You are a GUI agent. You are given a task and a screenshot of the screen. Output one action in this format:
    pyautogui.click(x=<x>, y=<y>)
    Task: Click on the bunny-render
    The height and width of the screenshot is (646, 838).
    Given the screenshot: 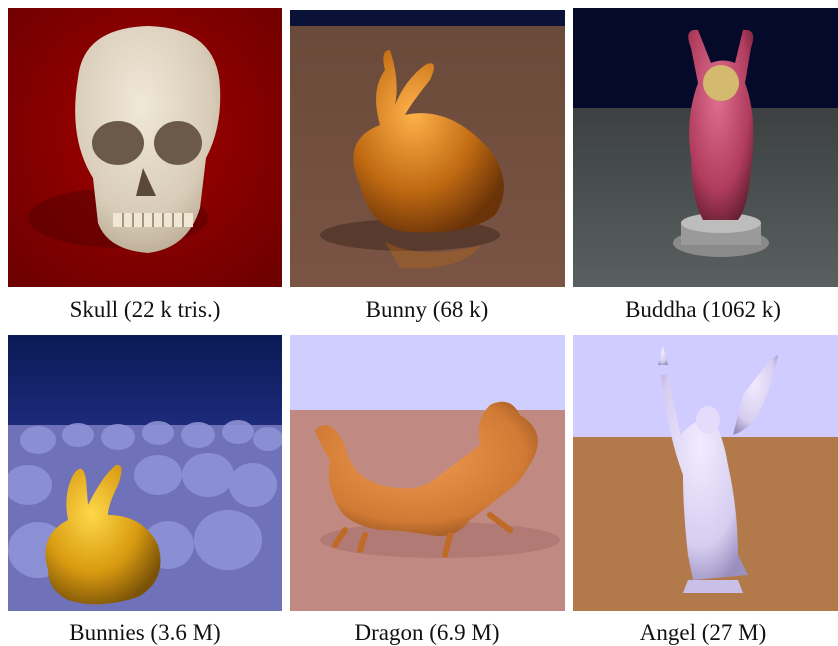 What is the action you would take?
    pyautogui.click(x=427, y=148)
    